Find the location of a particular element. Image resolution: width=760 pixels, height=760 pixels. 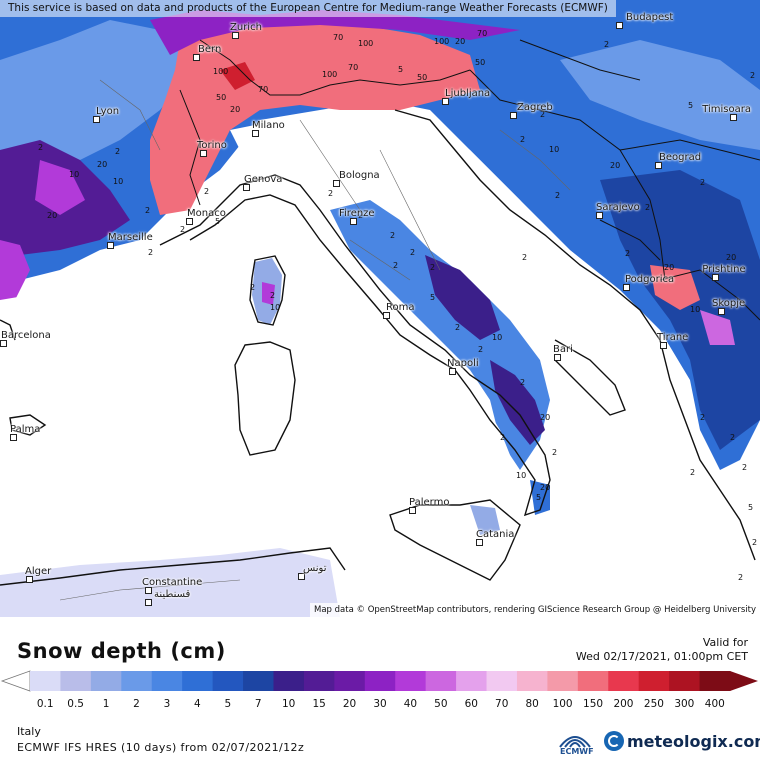

city-label: Bologna is located at coordinates (359, 175).